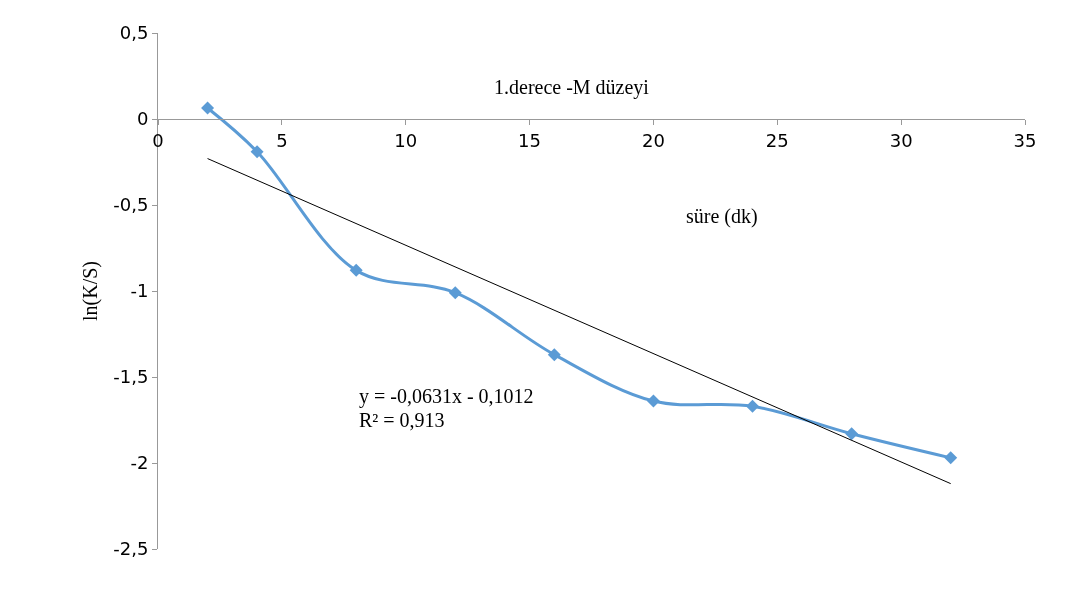 The height and width of the screenshot is (603, 1066). Describe the element at coordinates (1025, 140) in the screenshot. I see `x-tick-label: 35` at that location.